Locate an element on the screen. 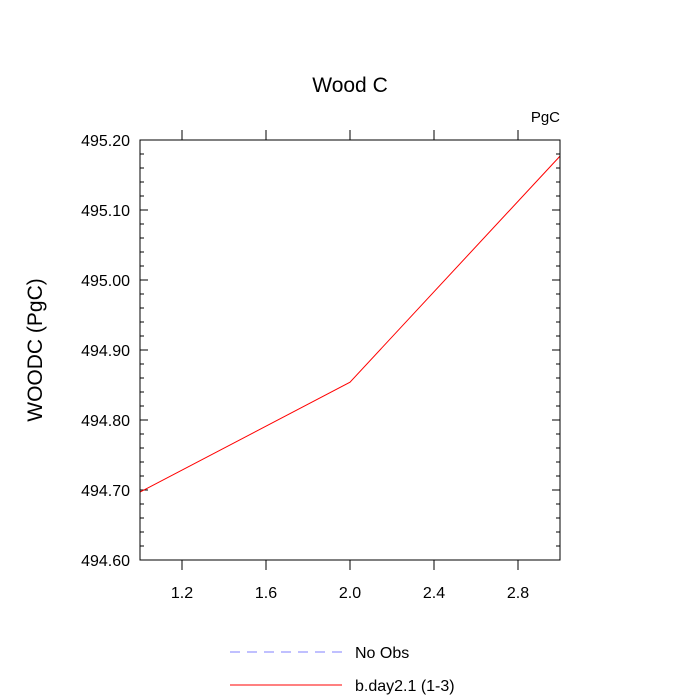  y-tick-label: 495.10 is located at coordinates (105, 211).